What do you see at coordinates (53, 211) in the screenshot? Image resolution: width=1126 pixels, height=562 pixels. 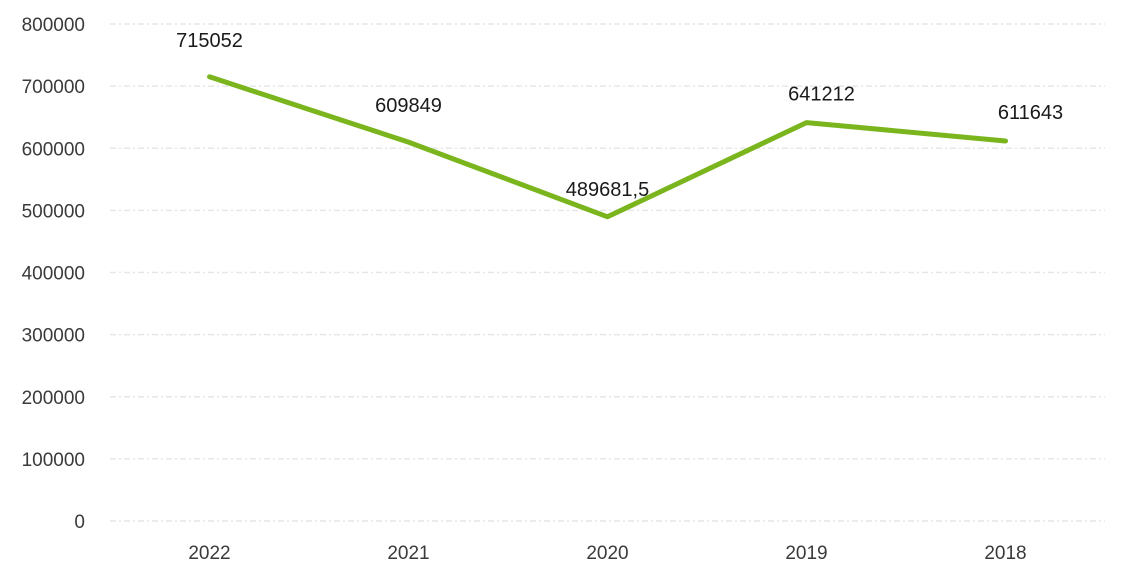 I see `y-tick-label: 500000` at bounding box center [53, 211].